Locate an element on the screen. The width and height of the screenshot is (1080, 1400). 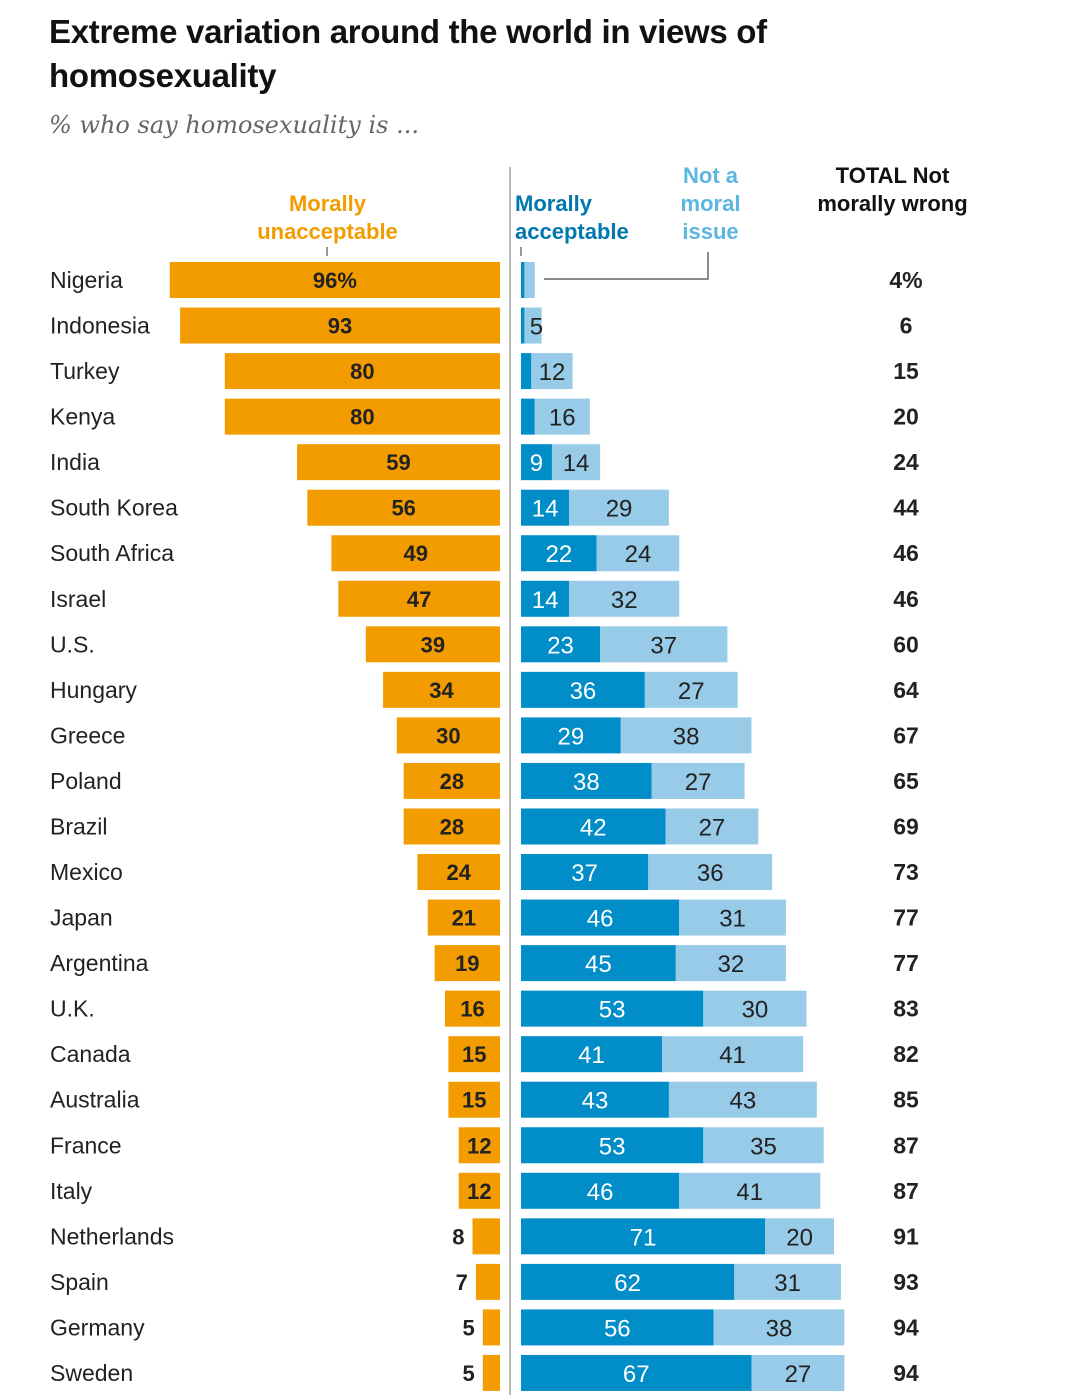
label-not-moral-issue: 5 is located at coordinates (536, 327).